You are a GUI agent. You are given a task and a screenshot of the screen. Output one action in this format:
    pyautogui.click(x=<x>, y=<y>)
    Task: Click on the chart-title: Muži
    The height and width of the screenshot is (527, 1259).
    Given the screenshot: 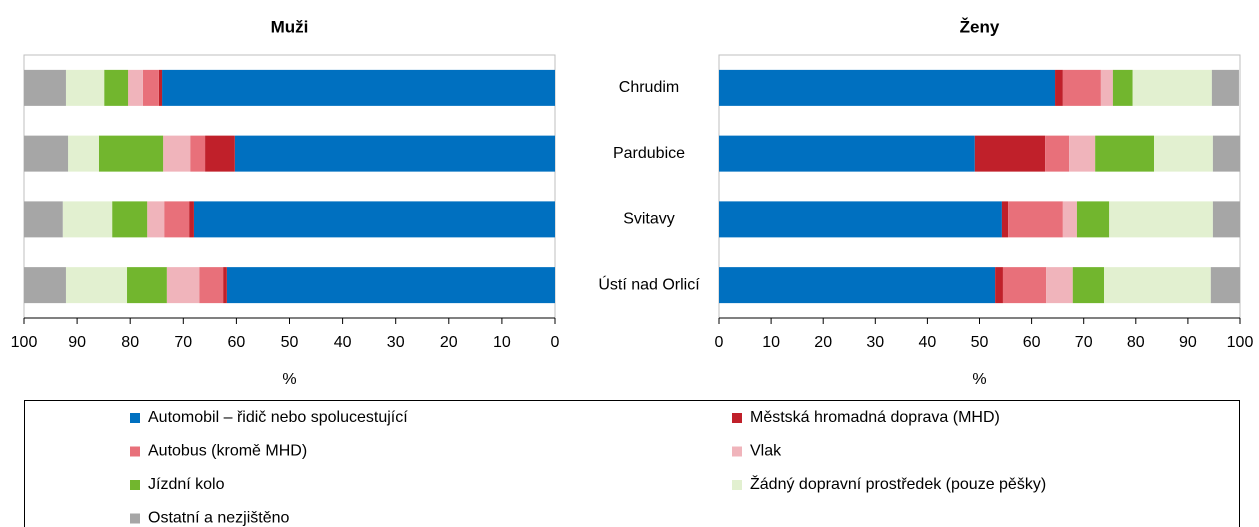 What is the action you would take?
    pyautogui.click(x=290, y=26)
    